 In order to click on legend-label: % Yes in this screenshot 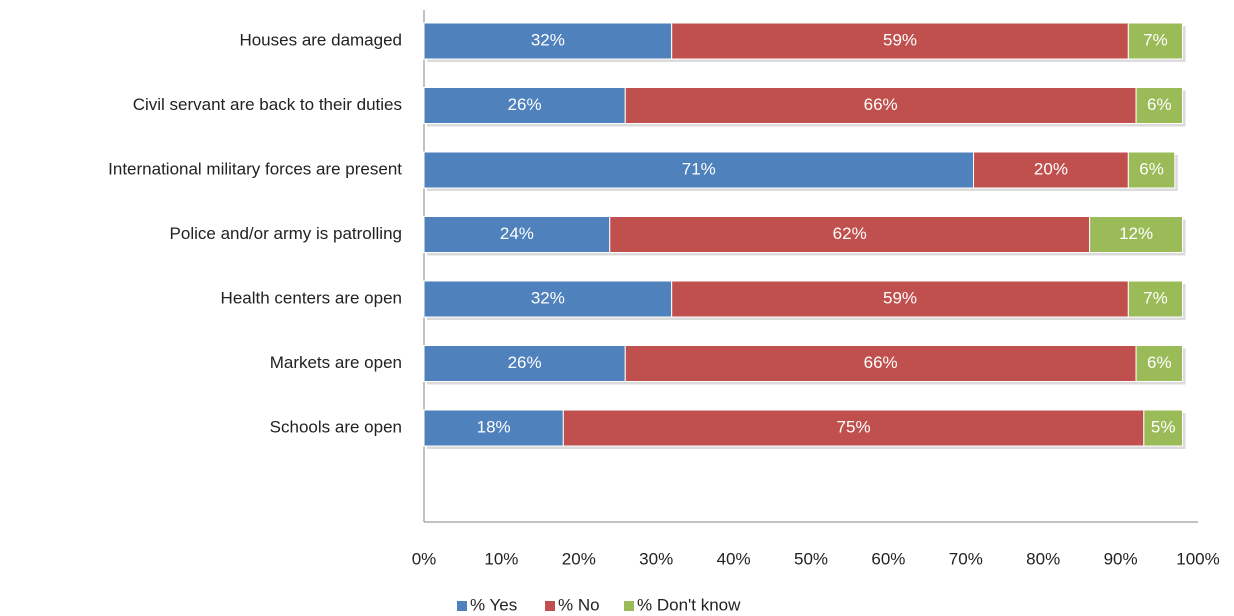, I will do `click(493, 604)`.